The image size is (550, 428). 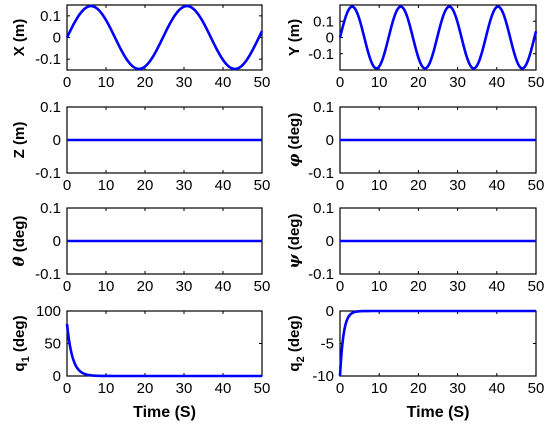 I want to click on y-axis-label: X (m), so click(x=19, y=38).